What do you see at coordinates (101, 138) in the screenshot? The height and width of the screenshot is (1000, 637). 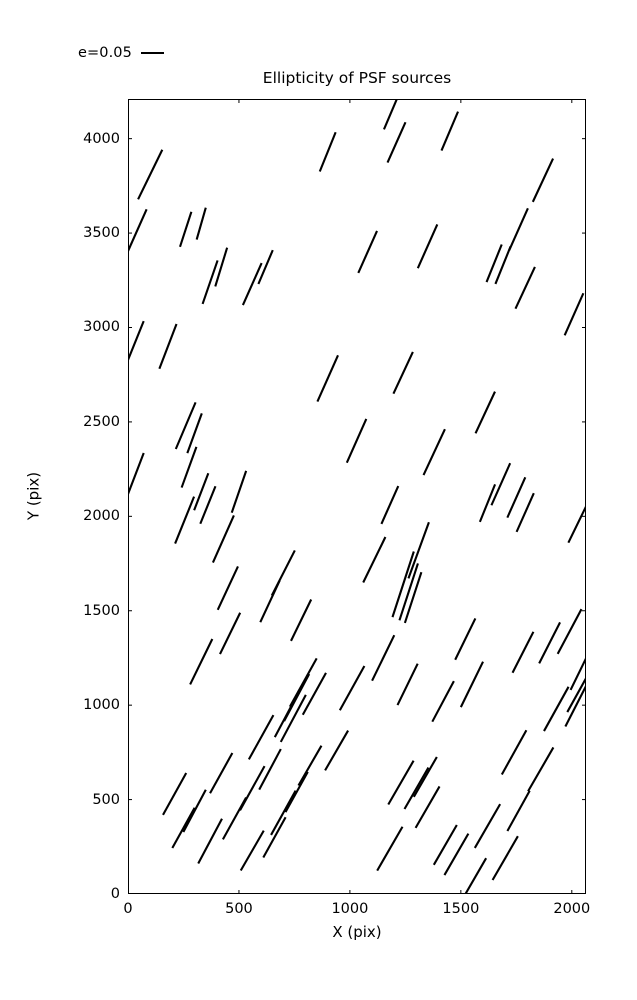 I see `y-tick-label: 4000` at bounding box center [101, 138].